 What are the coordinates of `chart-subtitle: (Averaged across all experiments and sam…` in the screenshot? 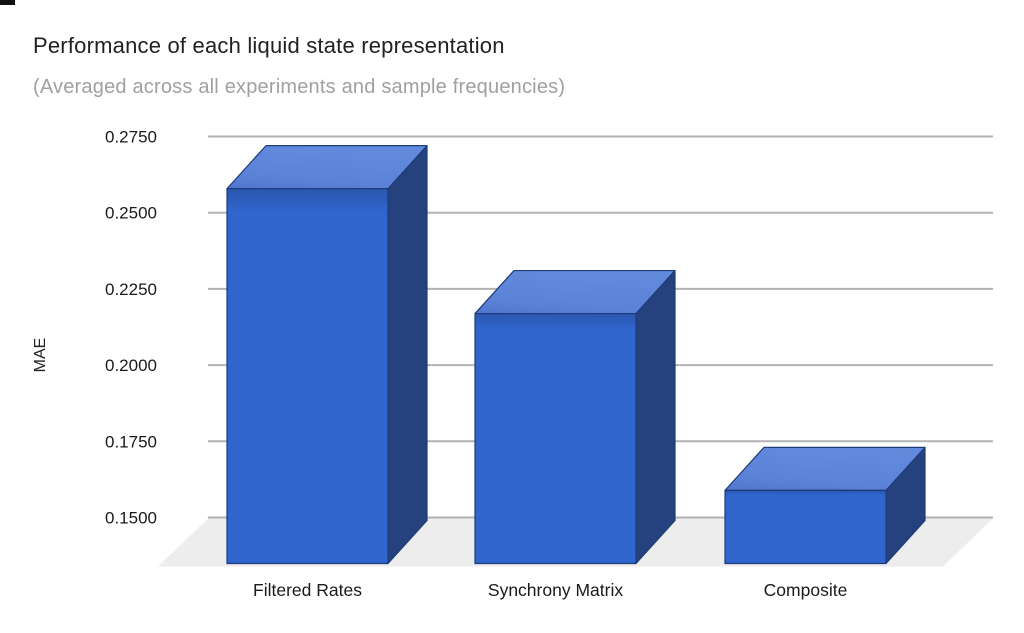 It's located at (299, 87).